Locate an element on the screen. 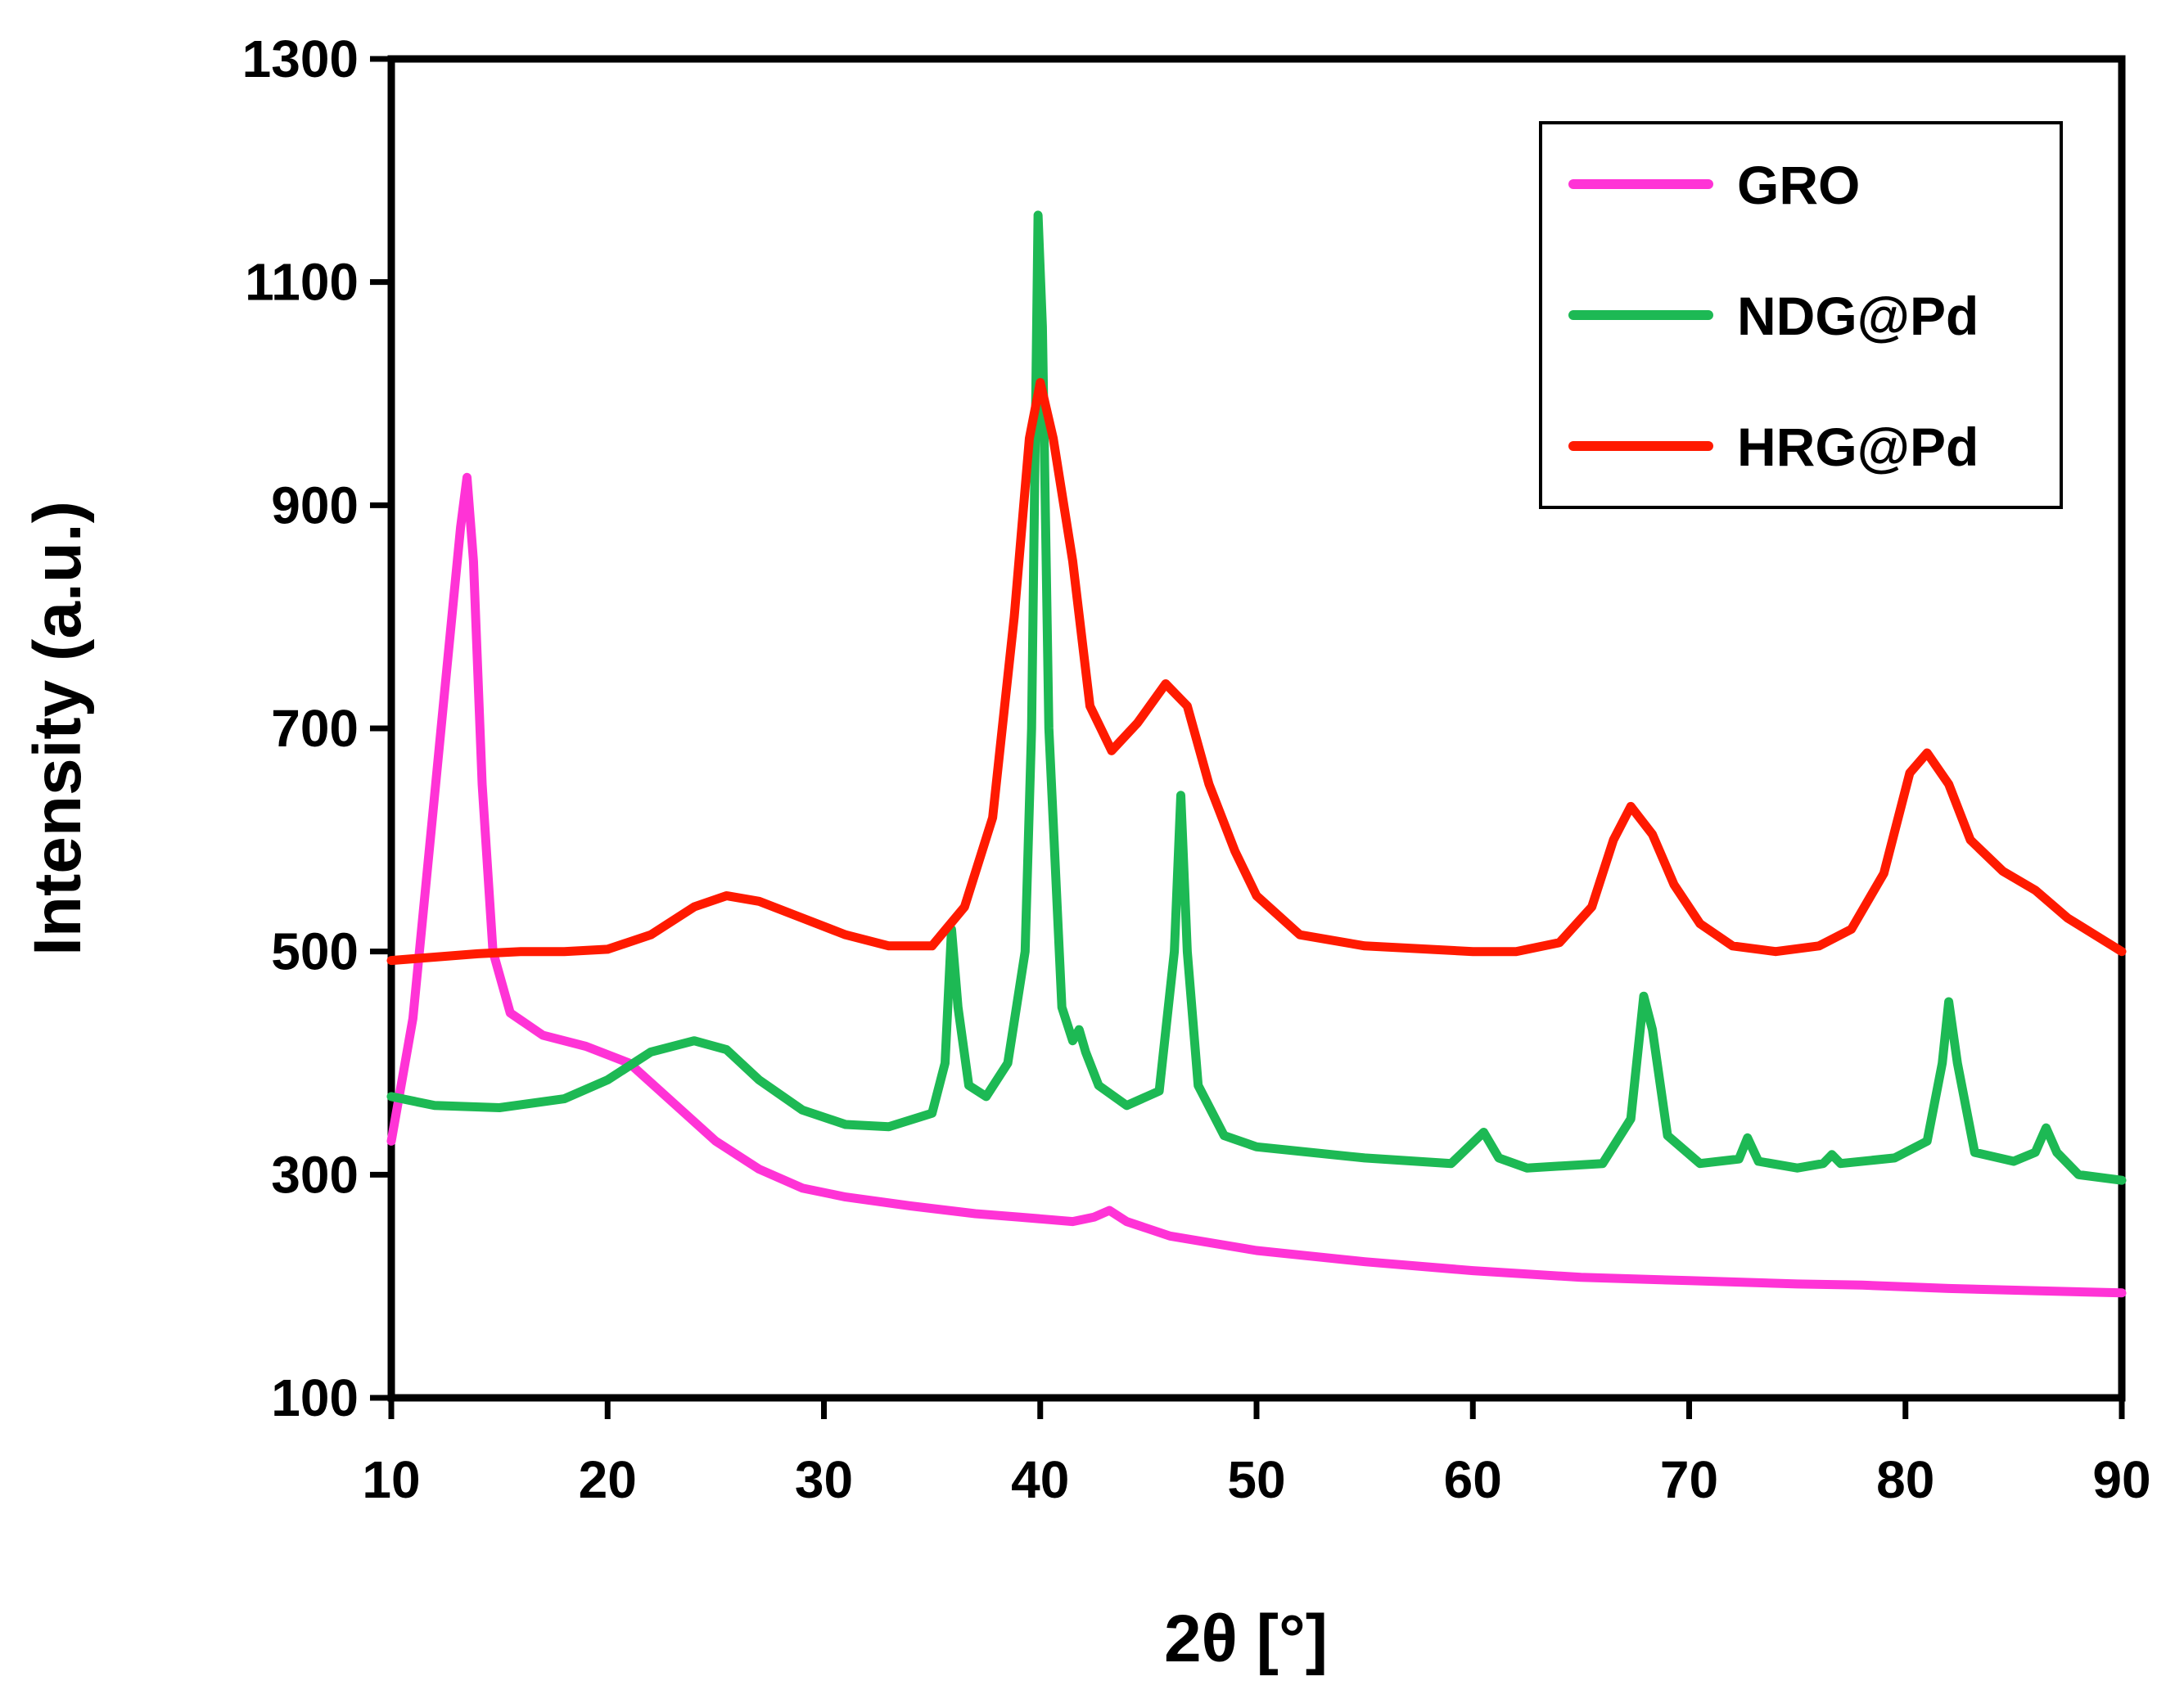 The height and width of the screenshot is (1699, 2184). x-tick-label: 50 is located at coordinates (1256, 1479).